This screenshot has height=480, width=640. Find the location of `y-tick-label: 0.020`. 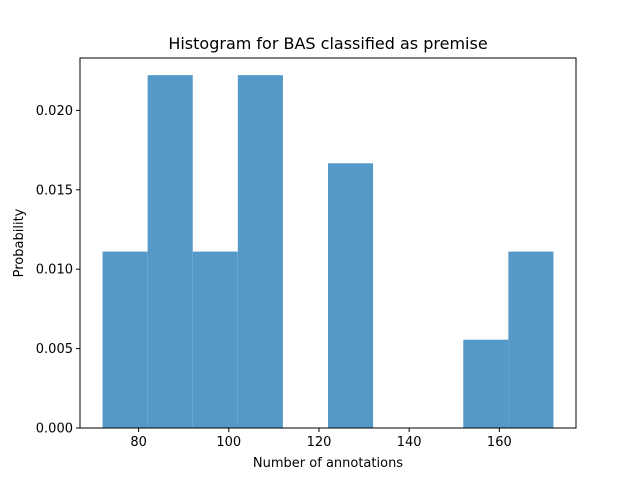

y-tick-label: 0.020 is located at coordinates (54, 111).